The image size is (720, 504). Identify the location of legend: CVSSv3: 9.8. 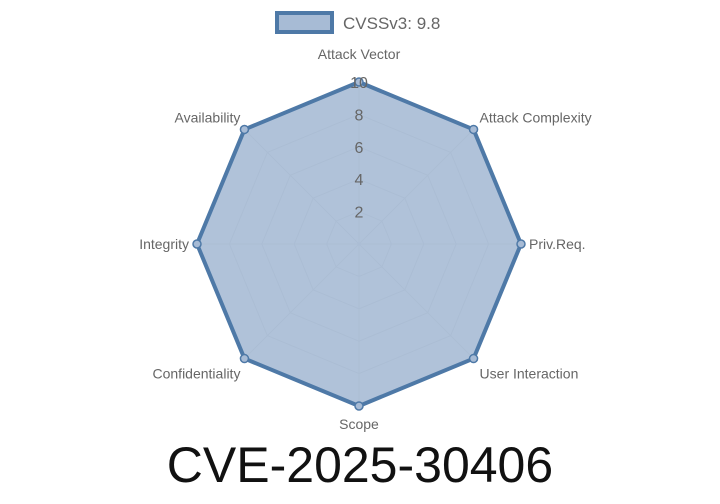
(357, 22).